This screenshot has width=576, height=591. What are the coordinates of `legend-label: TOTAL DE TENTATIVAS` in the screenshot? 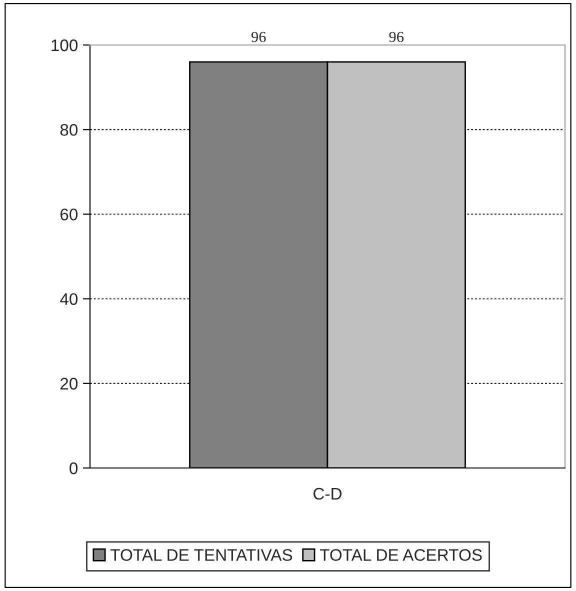 It's located at (201, 555).